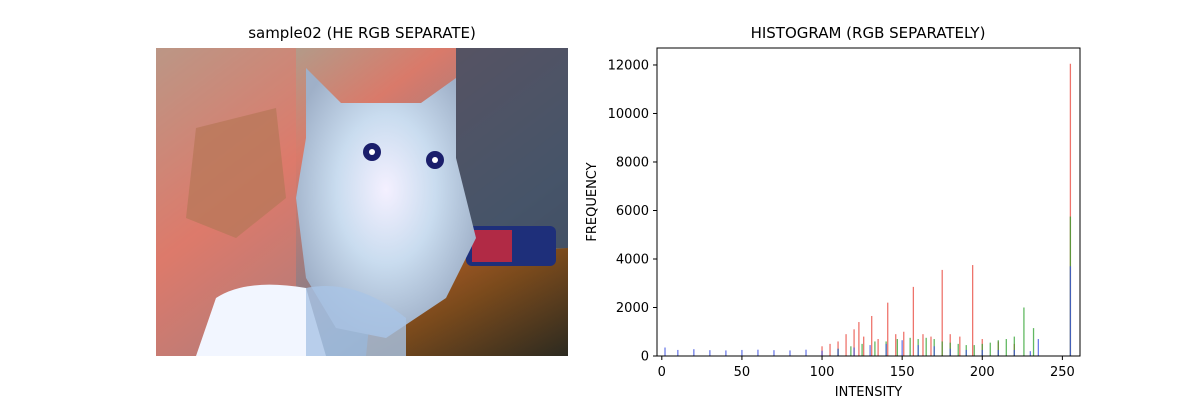 The height and width of the screenshot is (400, 1200). Describe the element at coordinates (866, 368) in the screenshot. I see `x-axis-ticks: 0 50 100 150 200 250` at that location.